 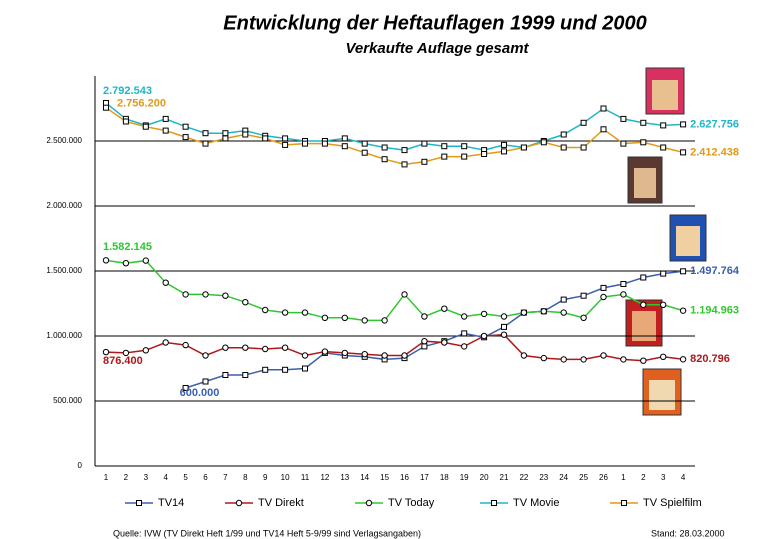 What do you see at coordinates (437, 48) in the screenshot?
I see `chart-subtitle: Verkaufte Auflage gesamt` at bounding box center [437, 48].